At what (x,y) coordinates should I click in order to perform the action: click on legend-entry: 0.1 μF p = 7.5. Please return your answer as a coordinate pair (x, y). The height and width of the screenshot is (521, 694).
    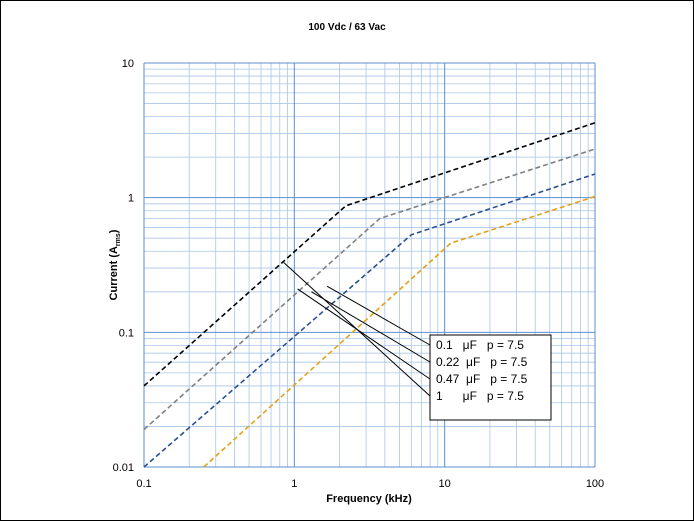
    Looking at the image, I should click on (480, 345).